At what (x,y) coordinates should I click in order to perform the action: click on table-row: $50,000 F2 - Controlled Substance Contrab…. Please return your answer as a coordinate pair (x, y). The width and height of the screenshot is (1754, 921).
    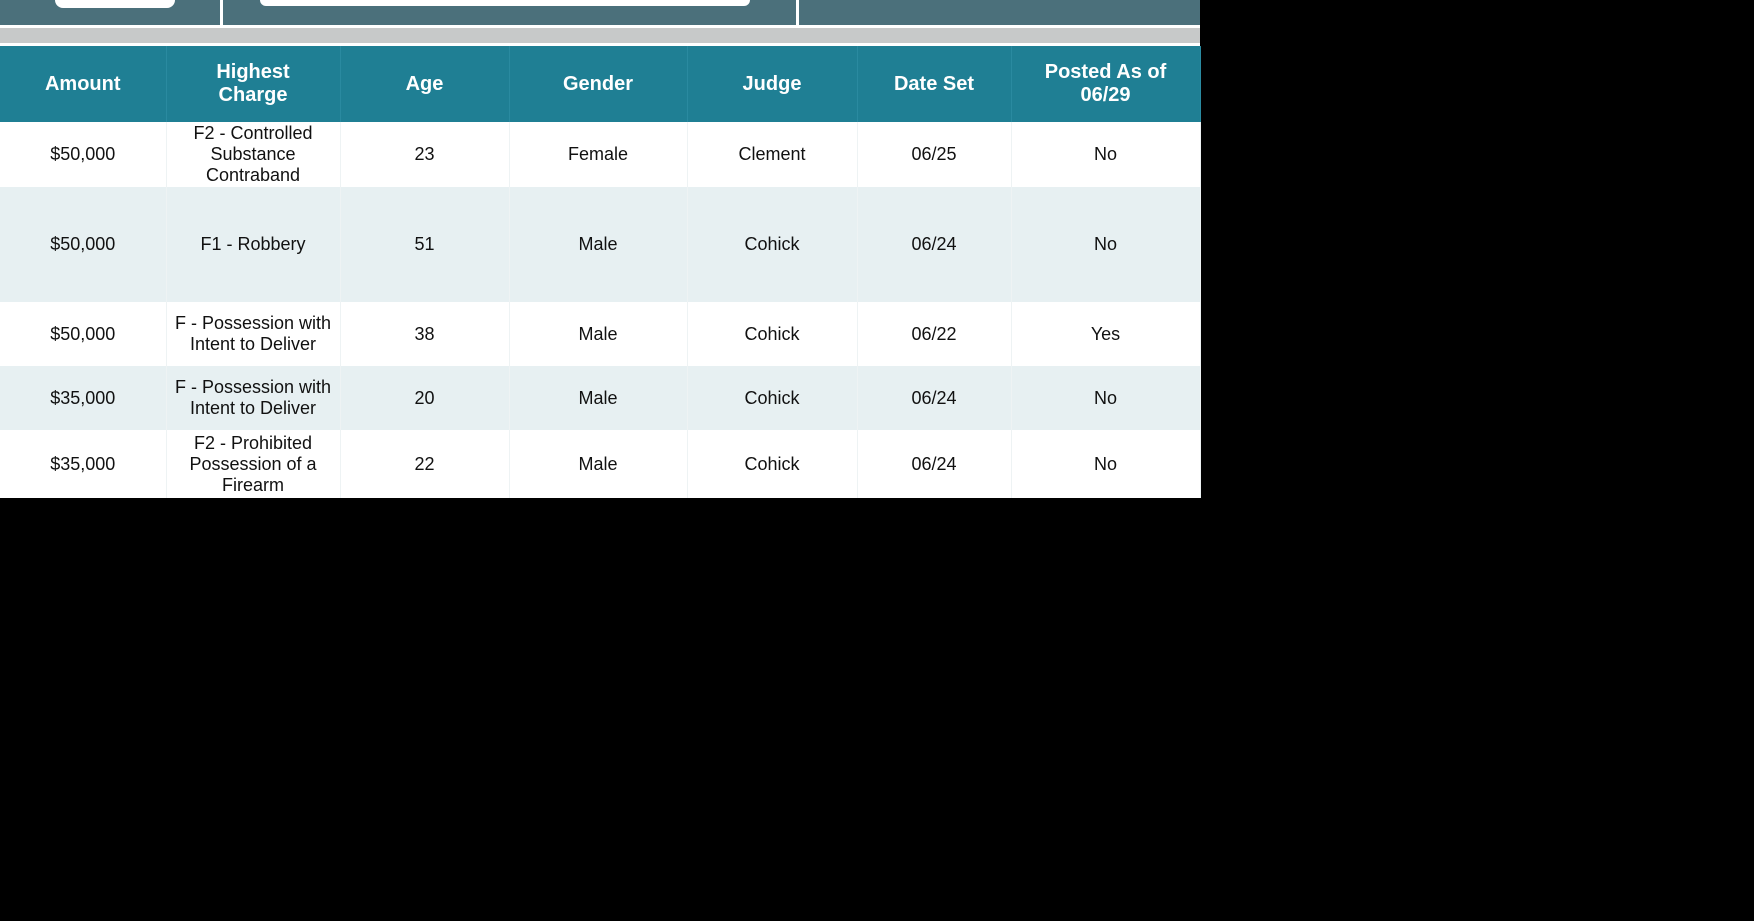
    Looking at the image, I should click on (600, 154).